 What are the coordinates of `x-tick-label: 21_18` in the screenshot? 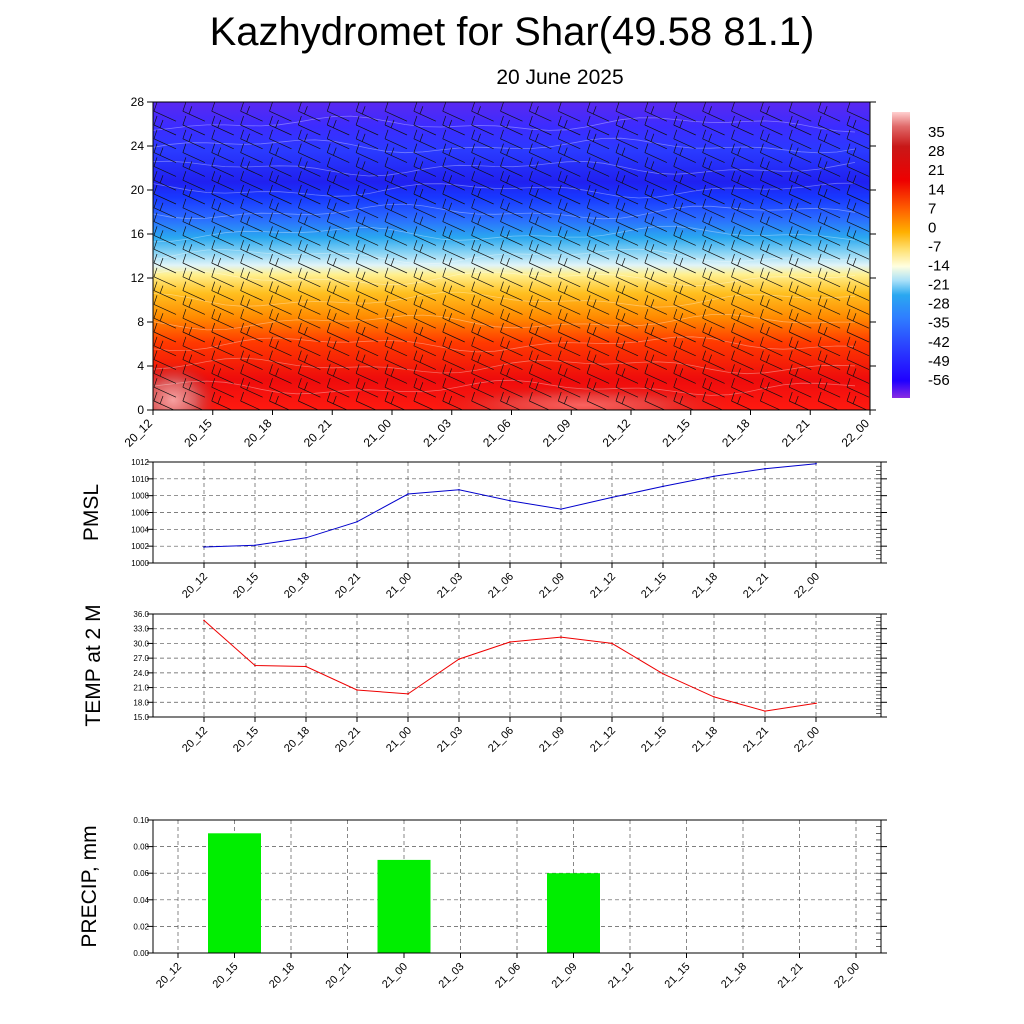 It's located at (736, 433).